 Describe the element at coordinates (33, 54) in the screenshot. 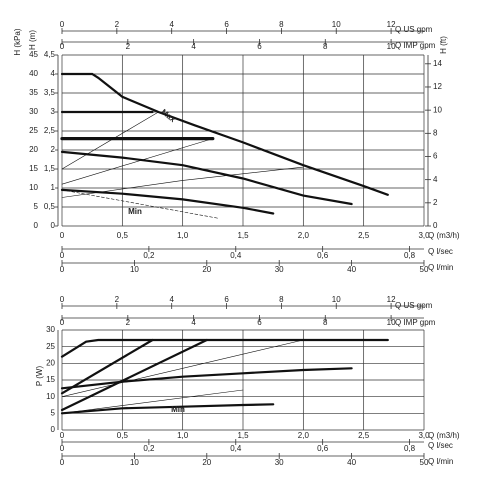

I see `y-tick-label: 45` at that location.